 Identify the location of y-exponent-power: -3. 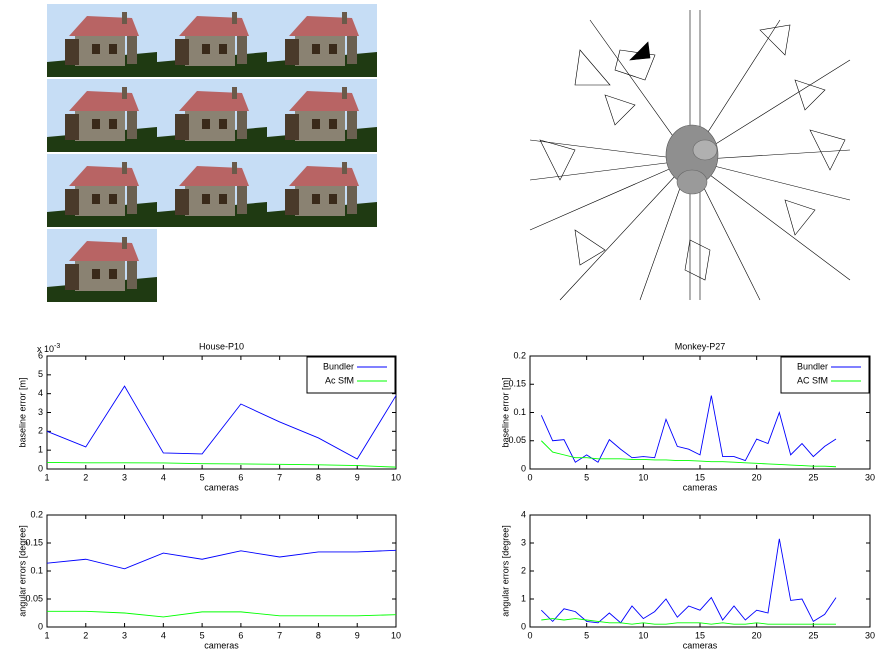
(57, 346).